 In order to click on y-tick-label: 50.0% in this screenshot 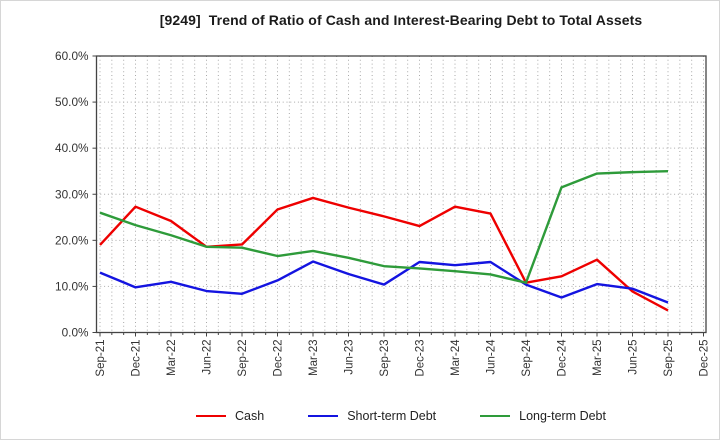, I will do `click(72, 102)`.